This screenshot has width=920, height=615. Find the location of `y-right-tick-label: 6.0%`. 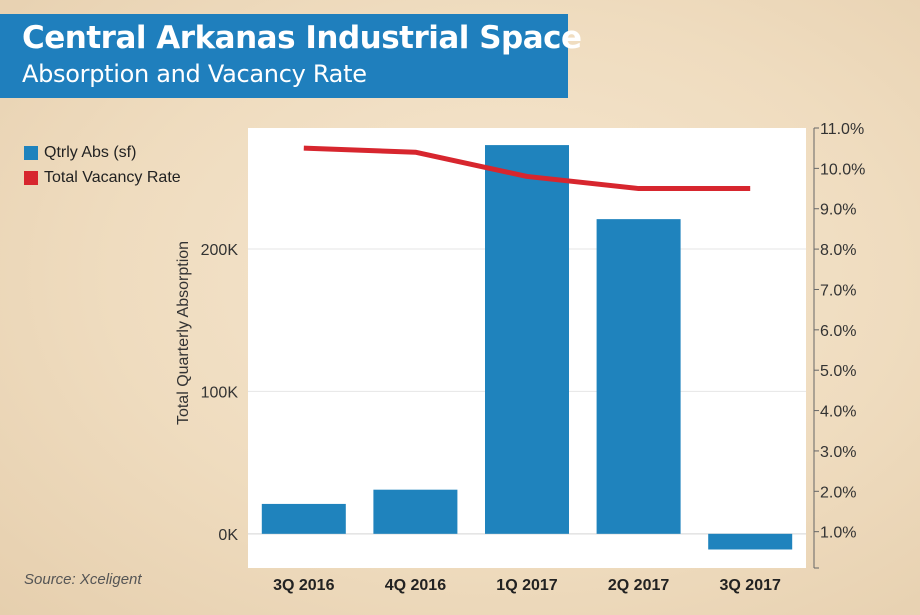

y-right-tick-label: 6.0% is located at coordinates (838, 331).